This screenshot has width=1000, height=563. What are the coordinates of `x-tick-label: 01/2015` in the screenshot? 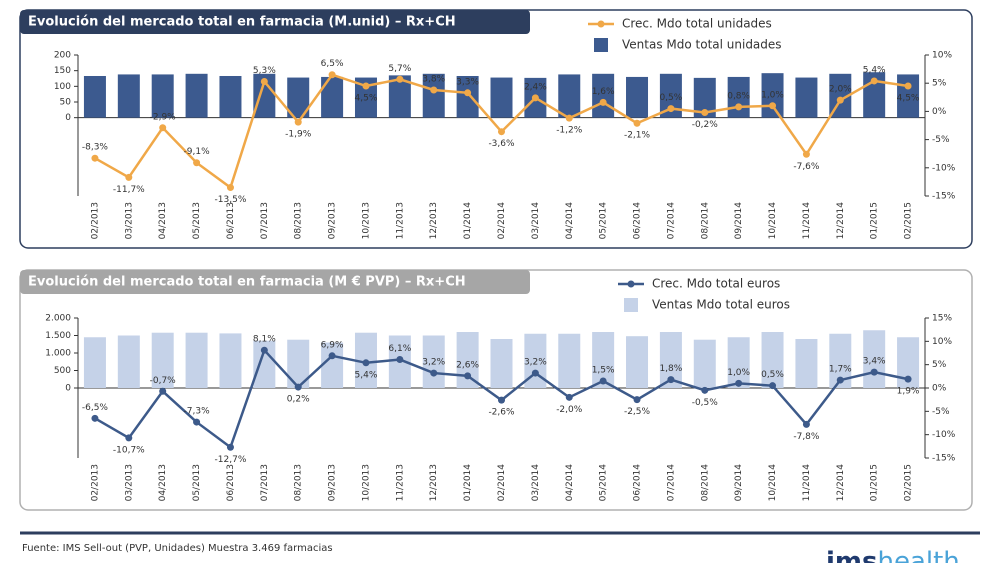 It's located at (875, 220).